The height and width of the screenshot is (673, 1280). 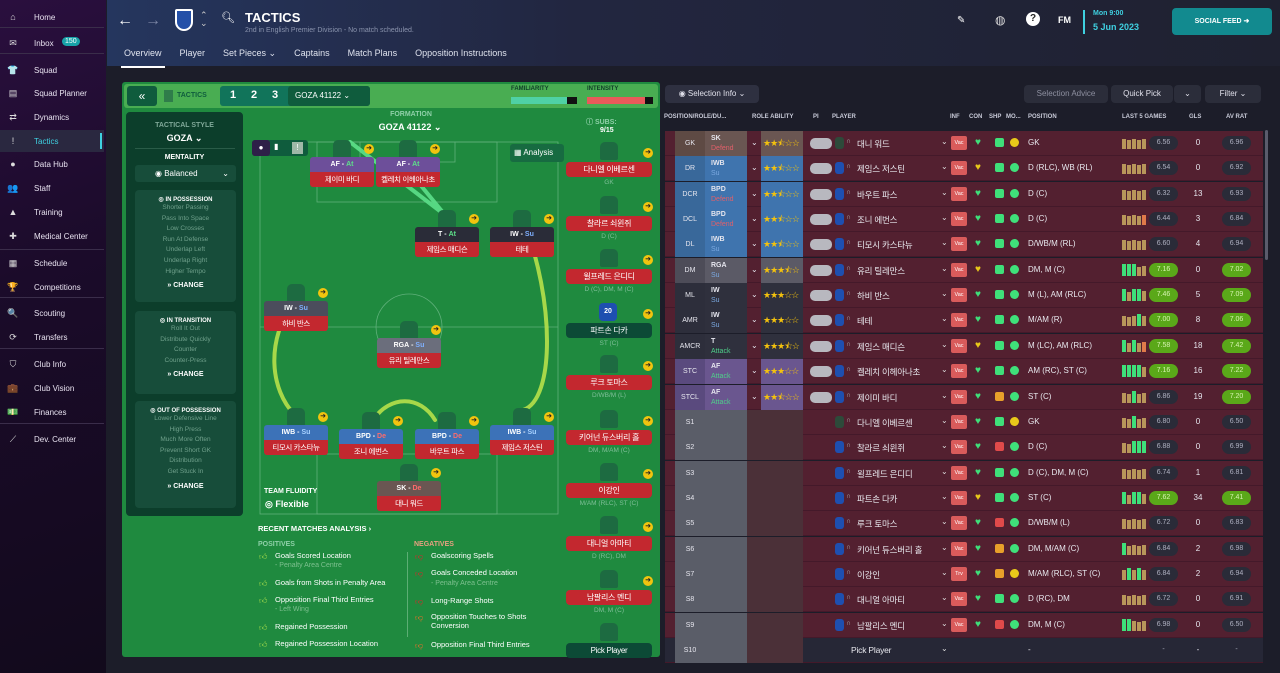 I want to click on quick-pick-button: Quick Pick, so click(x=1142, y=94).